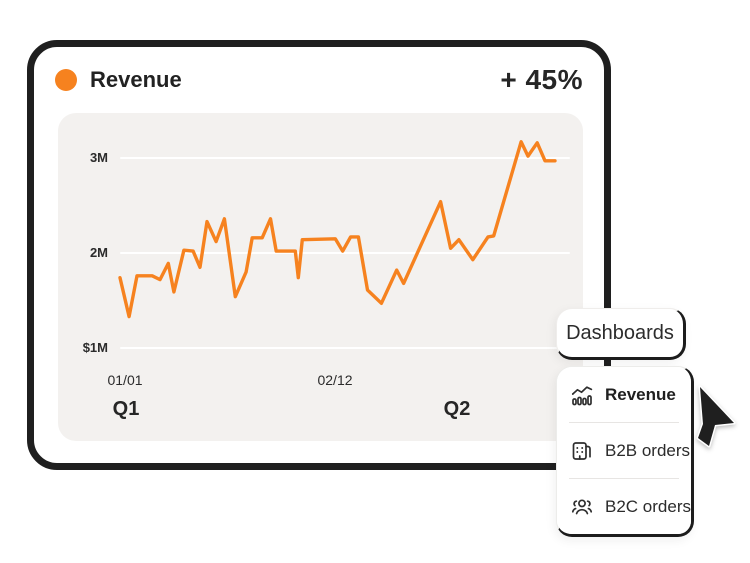  What do you see at coordinates (126, 409) in the screenshot?
I see `quarter-label-q1: Q1` at bounding box center [126, 409].